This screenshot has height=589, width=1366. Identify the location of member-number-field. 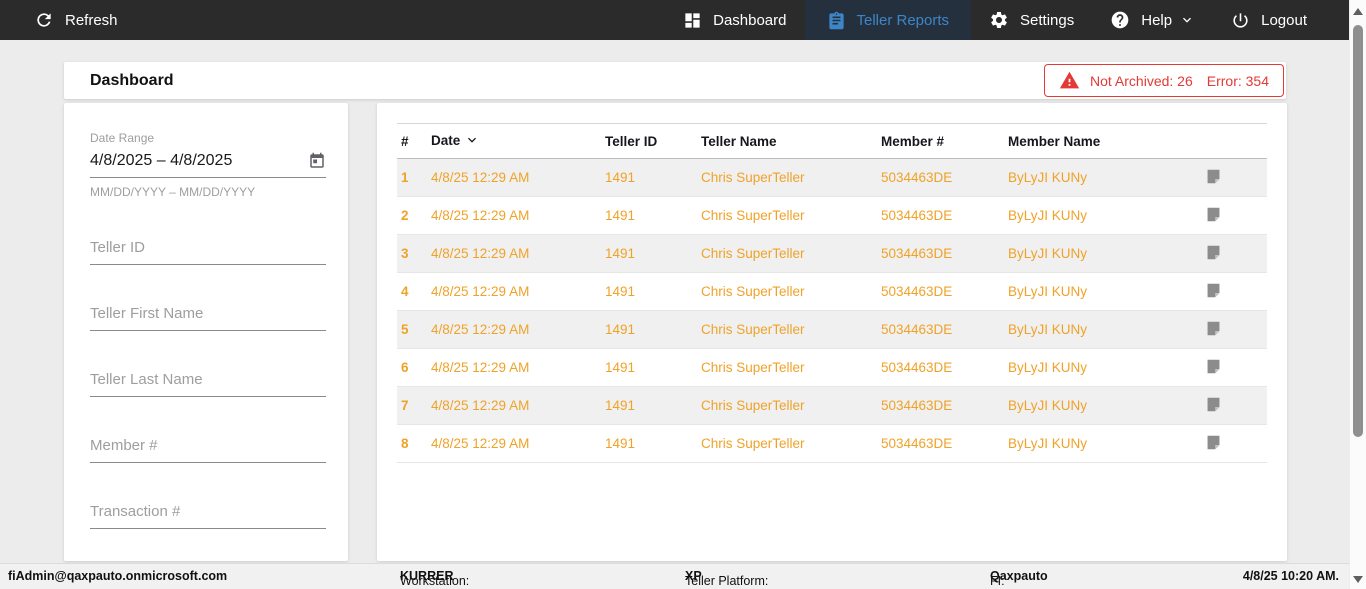
(208, 450).